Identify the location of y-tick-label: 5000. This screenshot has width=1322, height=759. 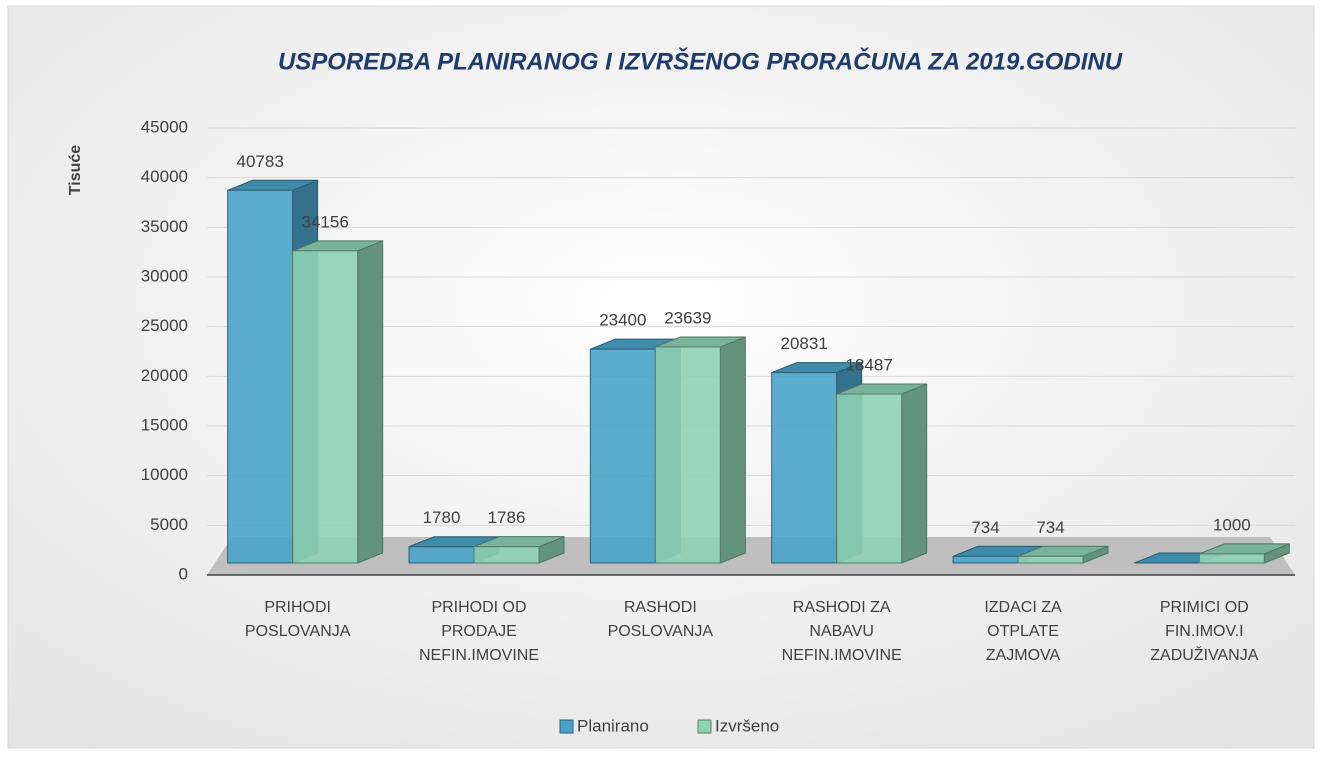
(169, 524).